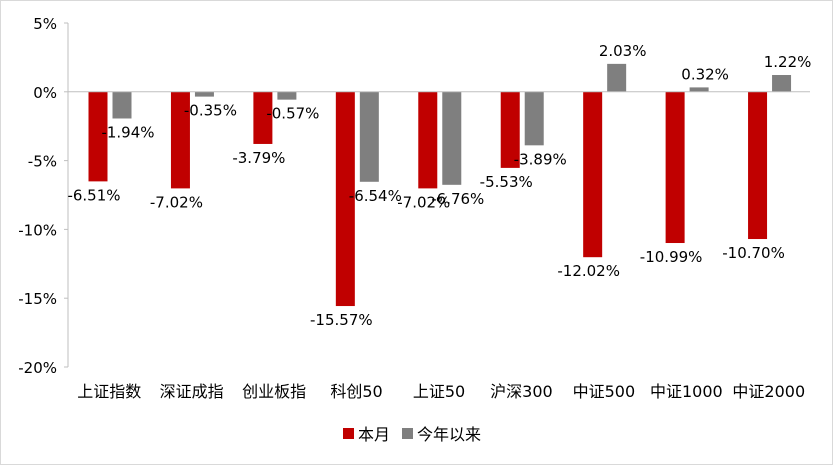 This screenshot has height=465, width=833. Describe the element at coordinates (341, 320) in the screenshot. I see `data-label: -15.57%` at that location.